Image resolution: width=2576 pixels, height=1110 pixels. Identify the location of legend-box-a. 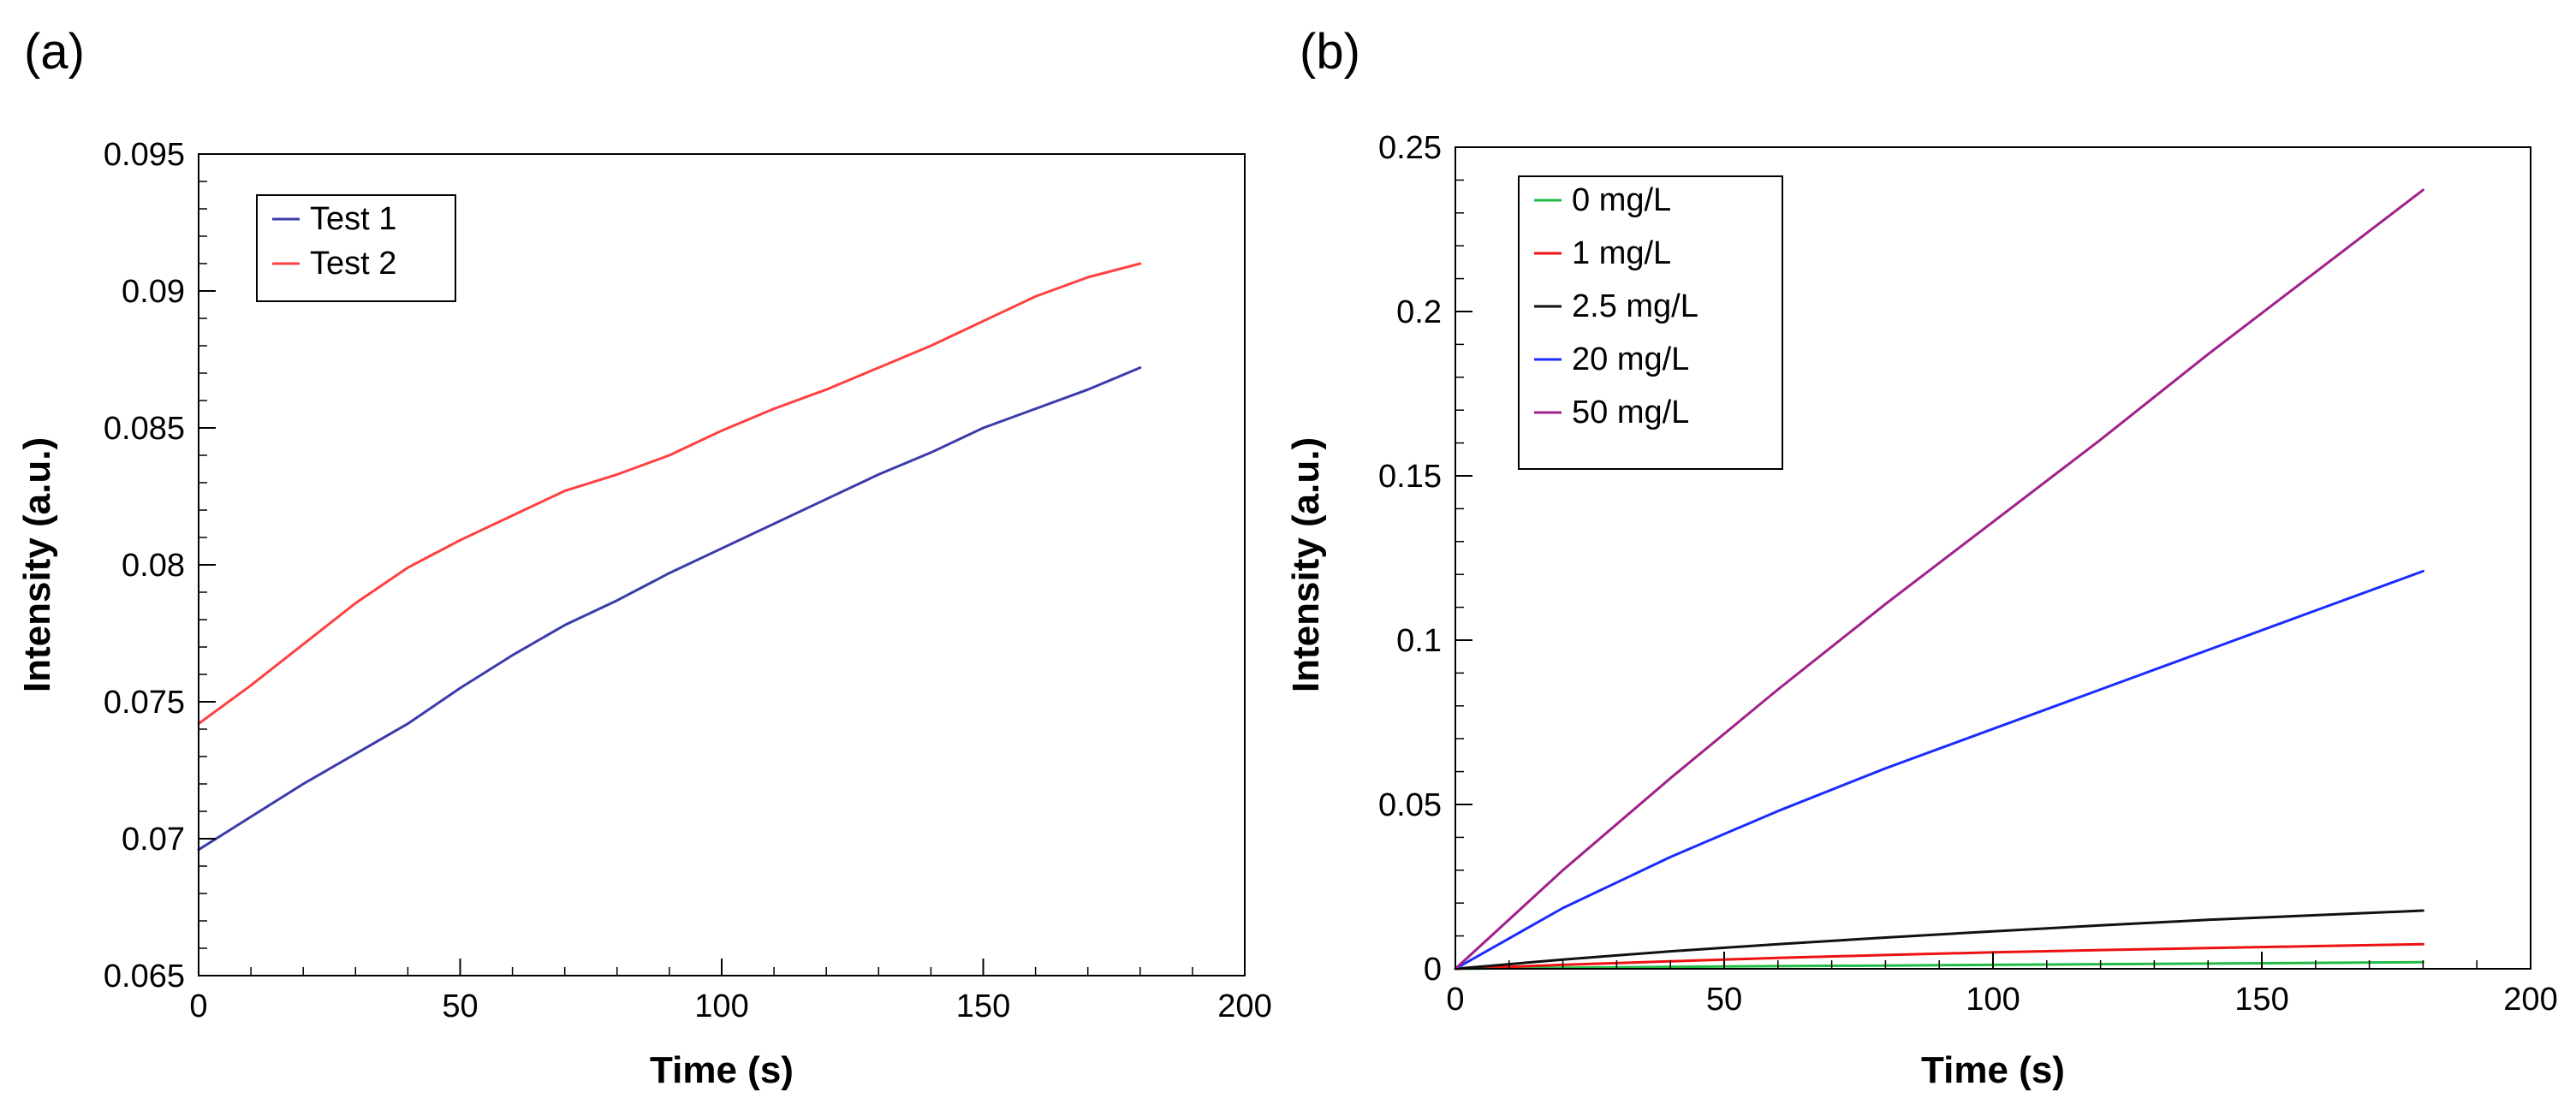
(356, 248).